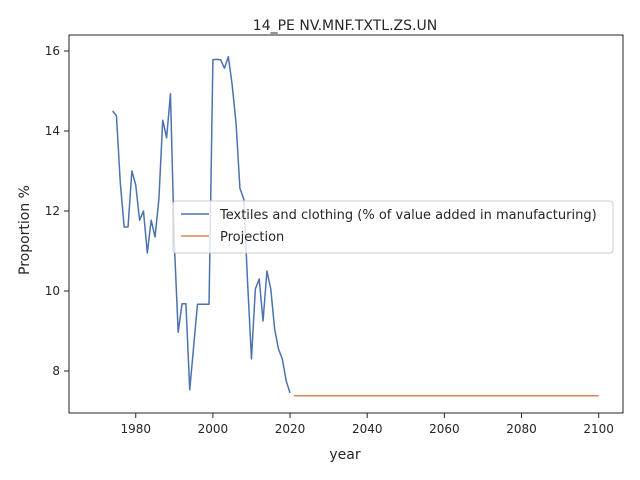  What do you see at coordinates (444, 429) in the screenshot?
I see `x-tick-label: 2060` at bounding box center [444, 429].